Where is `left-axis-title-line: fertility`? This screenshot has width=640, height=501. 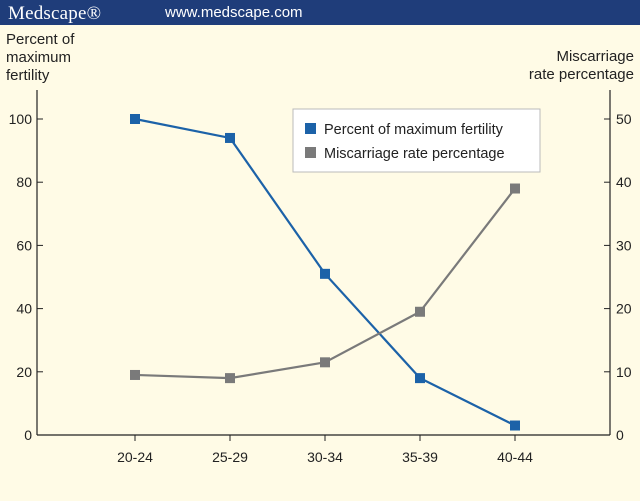 left-axis-title-line: fertility is located at coordinates (28, 75).